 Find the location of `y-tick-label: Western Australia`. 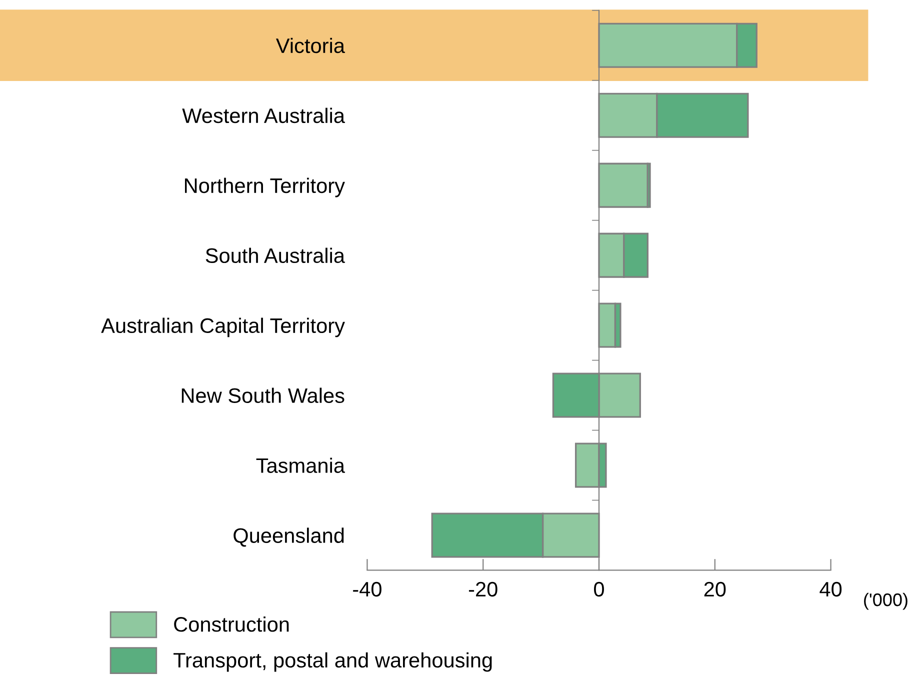

y-tick-label: Western Australia is located at coordinates (263, 116).